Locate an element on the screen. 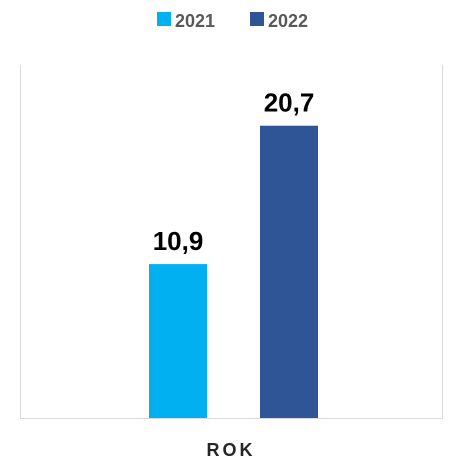 The width and height of the screenshot is (457, 461). legend-label-2022: 2022 is located at coordinates (288, 21).